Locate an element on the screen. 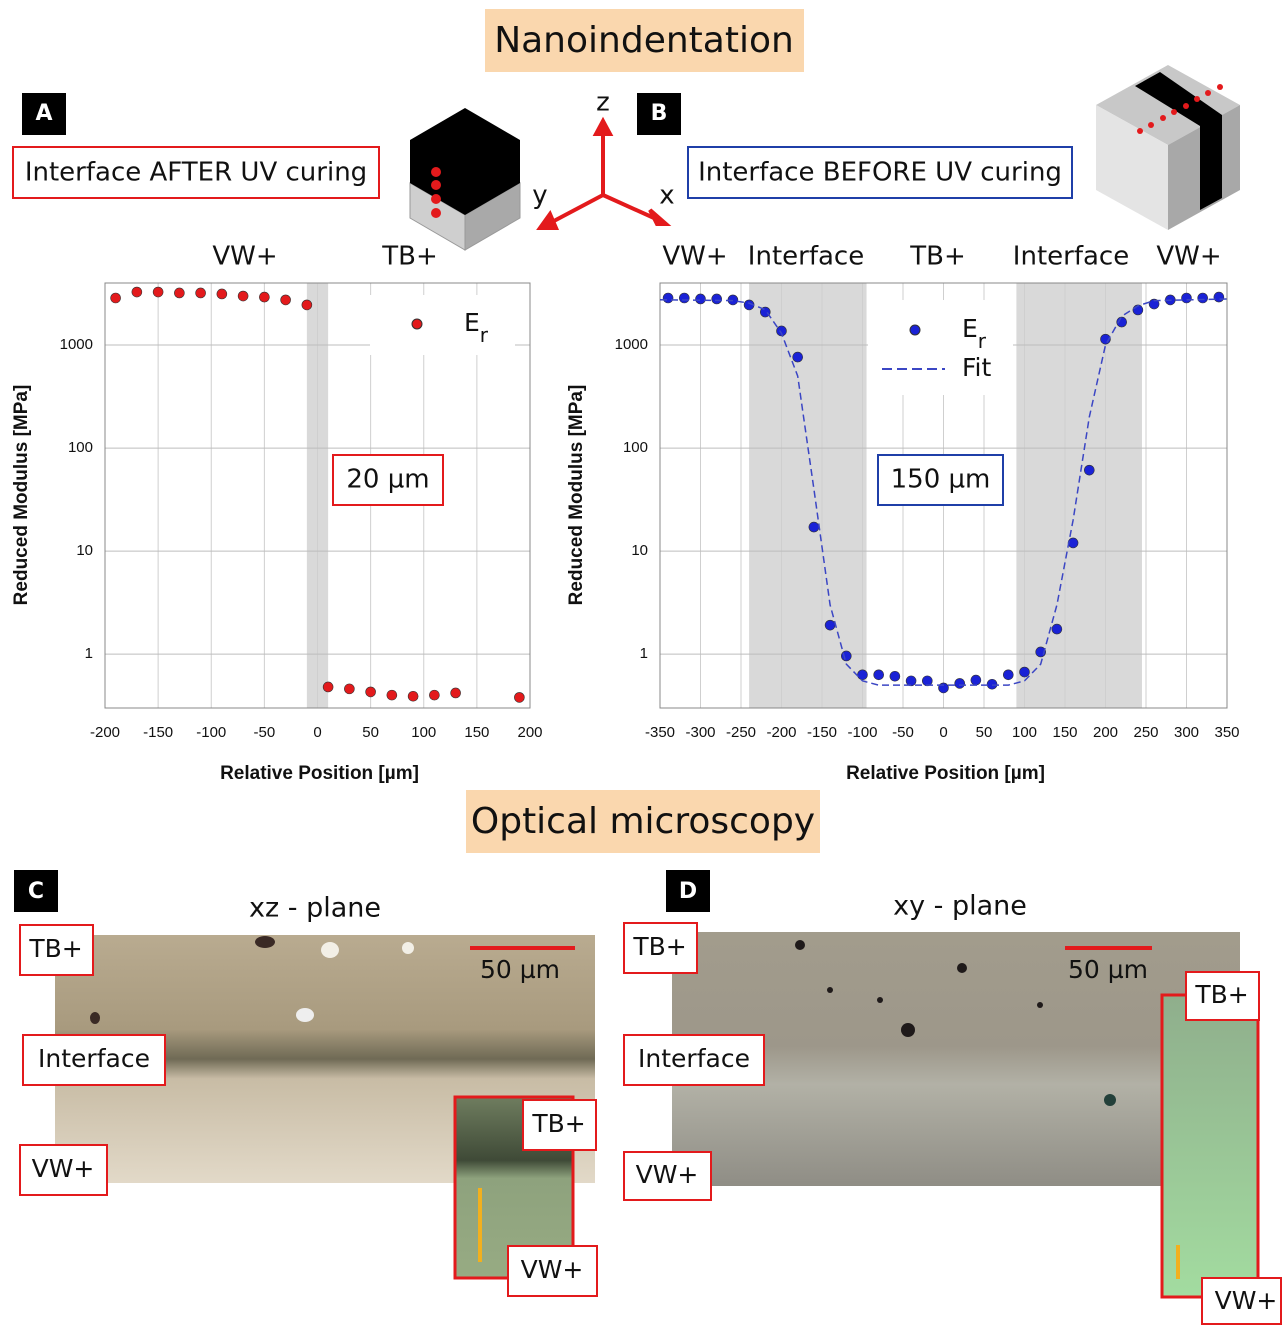  legend-label: Er is located at coordinates (974, 333).